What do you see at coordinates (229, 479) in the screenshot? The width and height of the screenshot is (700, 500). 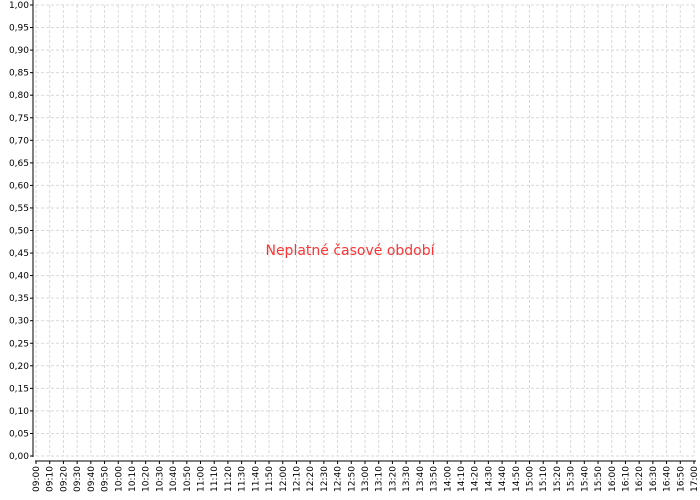 I see `x-tick-label: 11:20` at bounding box center [229, 479].